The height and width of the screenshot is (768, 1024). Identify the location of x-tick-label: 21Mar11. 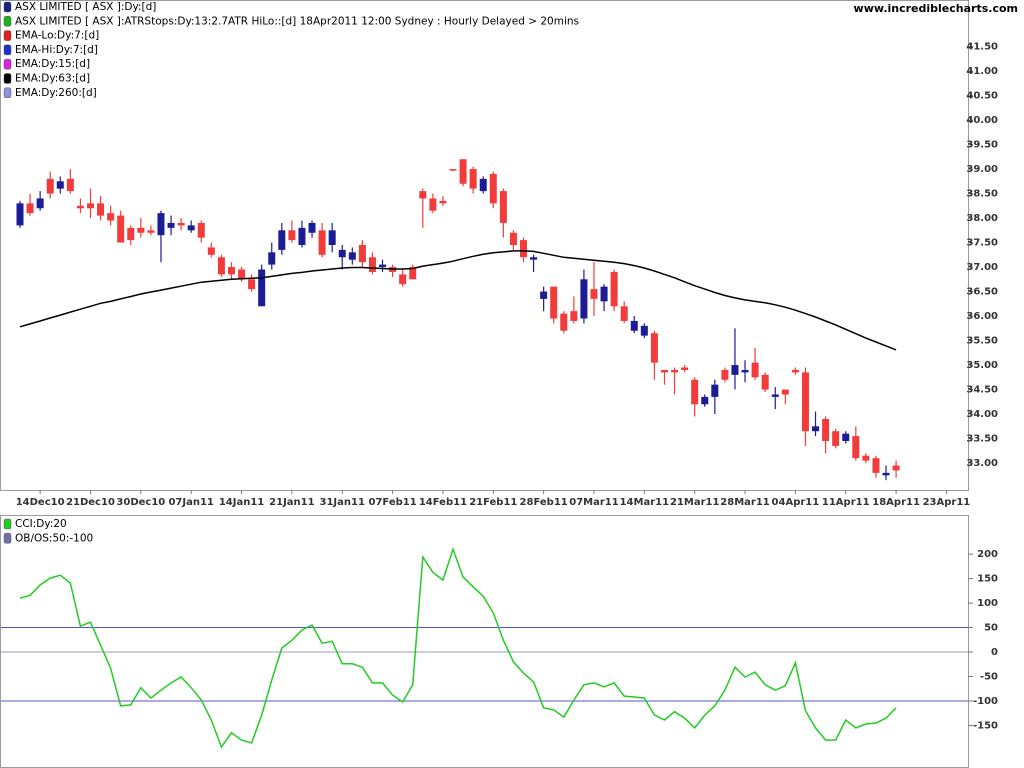
(695, 502).